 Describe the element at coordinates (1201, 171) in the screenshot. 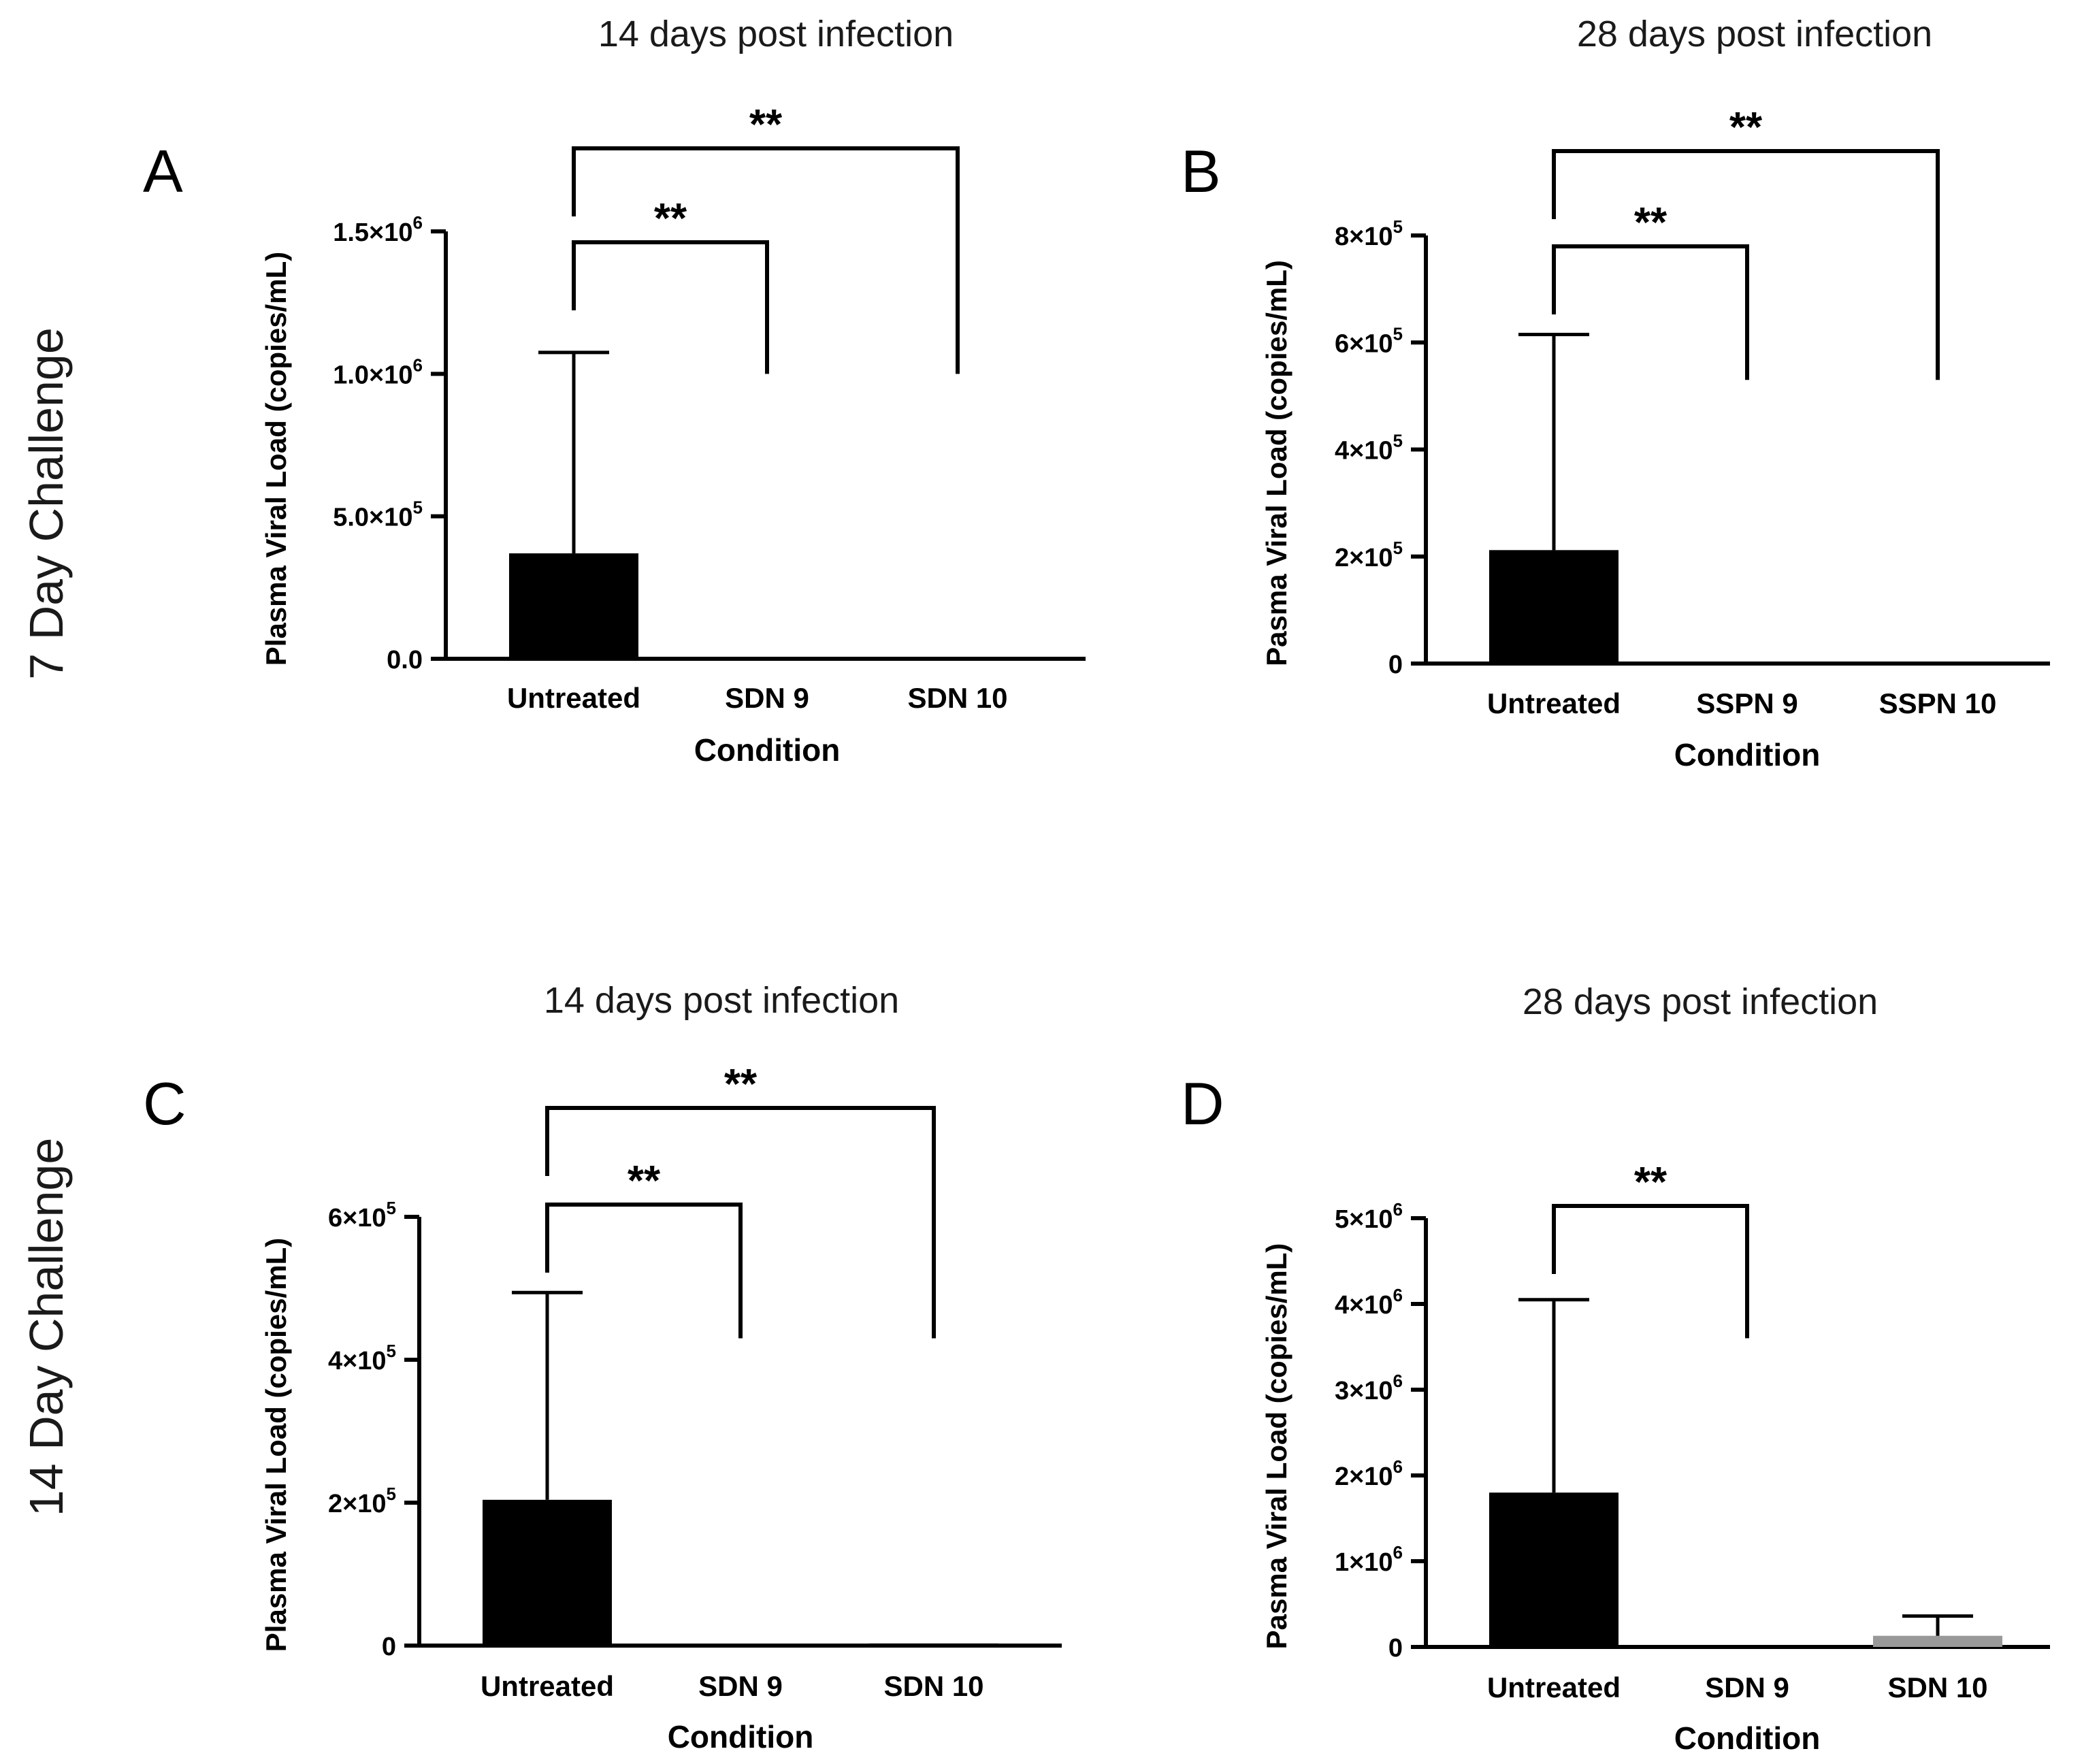

I see `panel-b-letter: B` at that location.